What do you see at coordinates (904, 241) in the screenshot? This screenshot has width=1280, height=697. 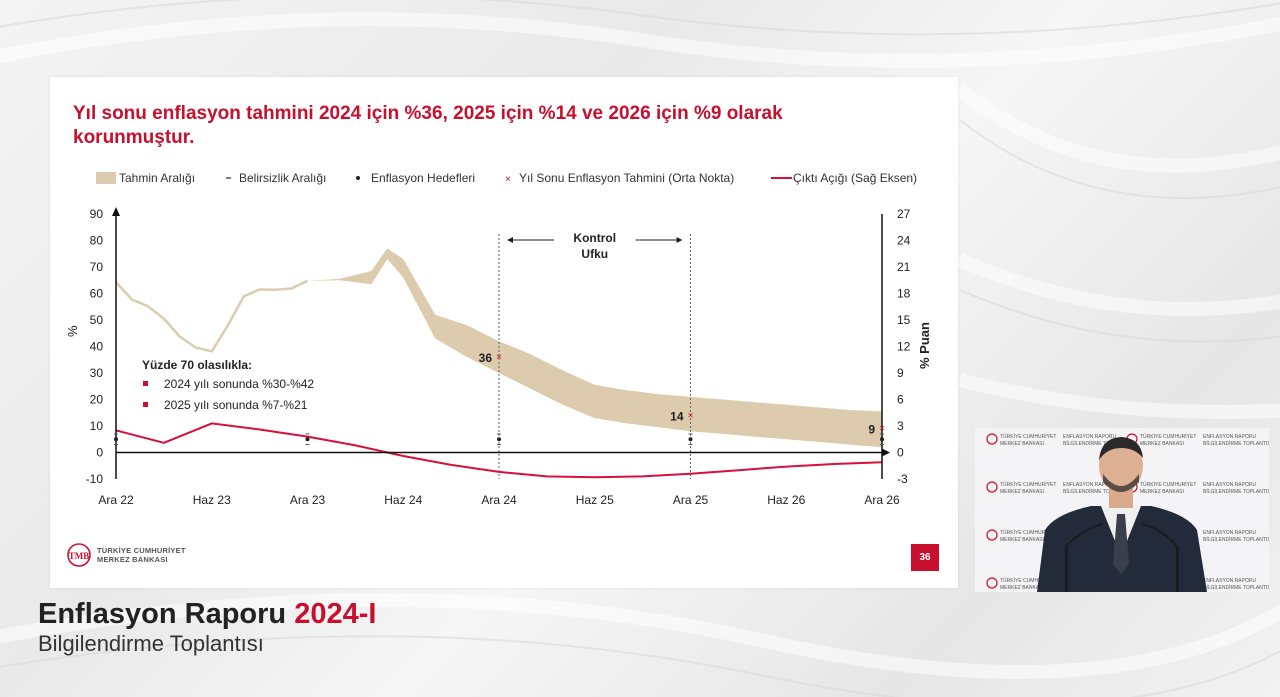 I see `right-axis-tick-label: 24` at bounding box center [904, 241].